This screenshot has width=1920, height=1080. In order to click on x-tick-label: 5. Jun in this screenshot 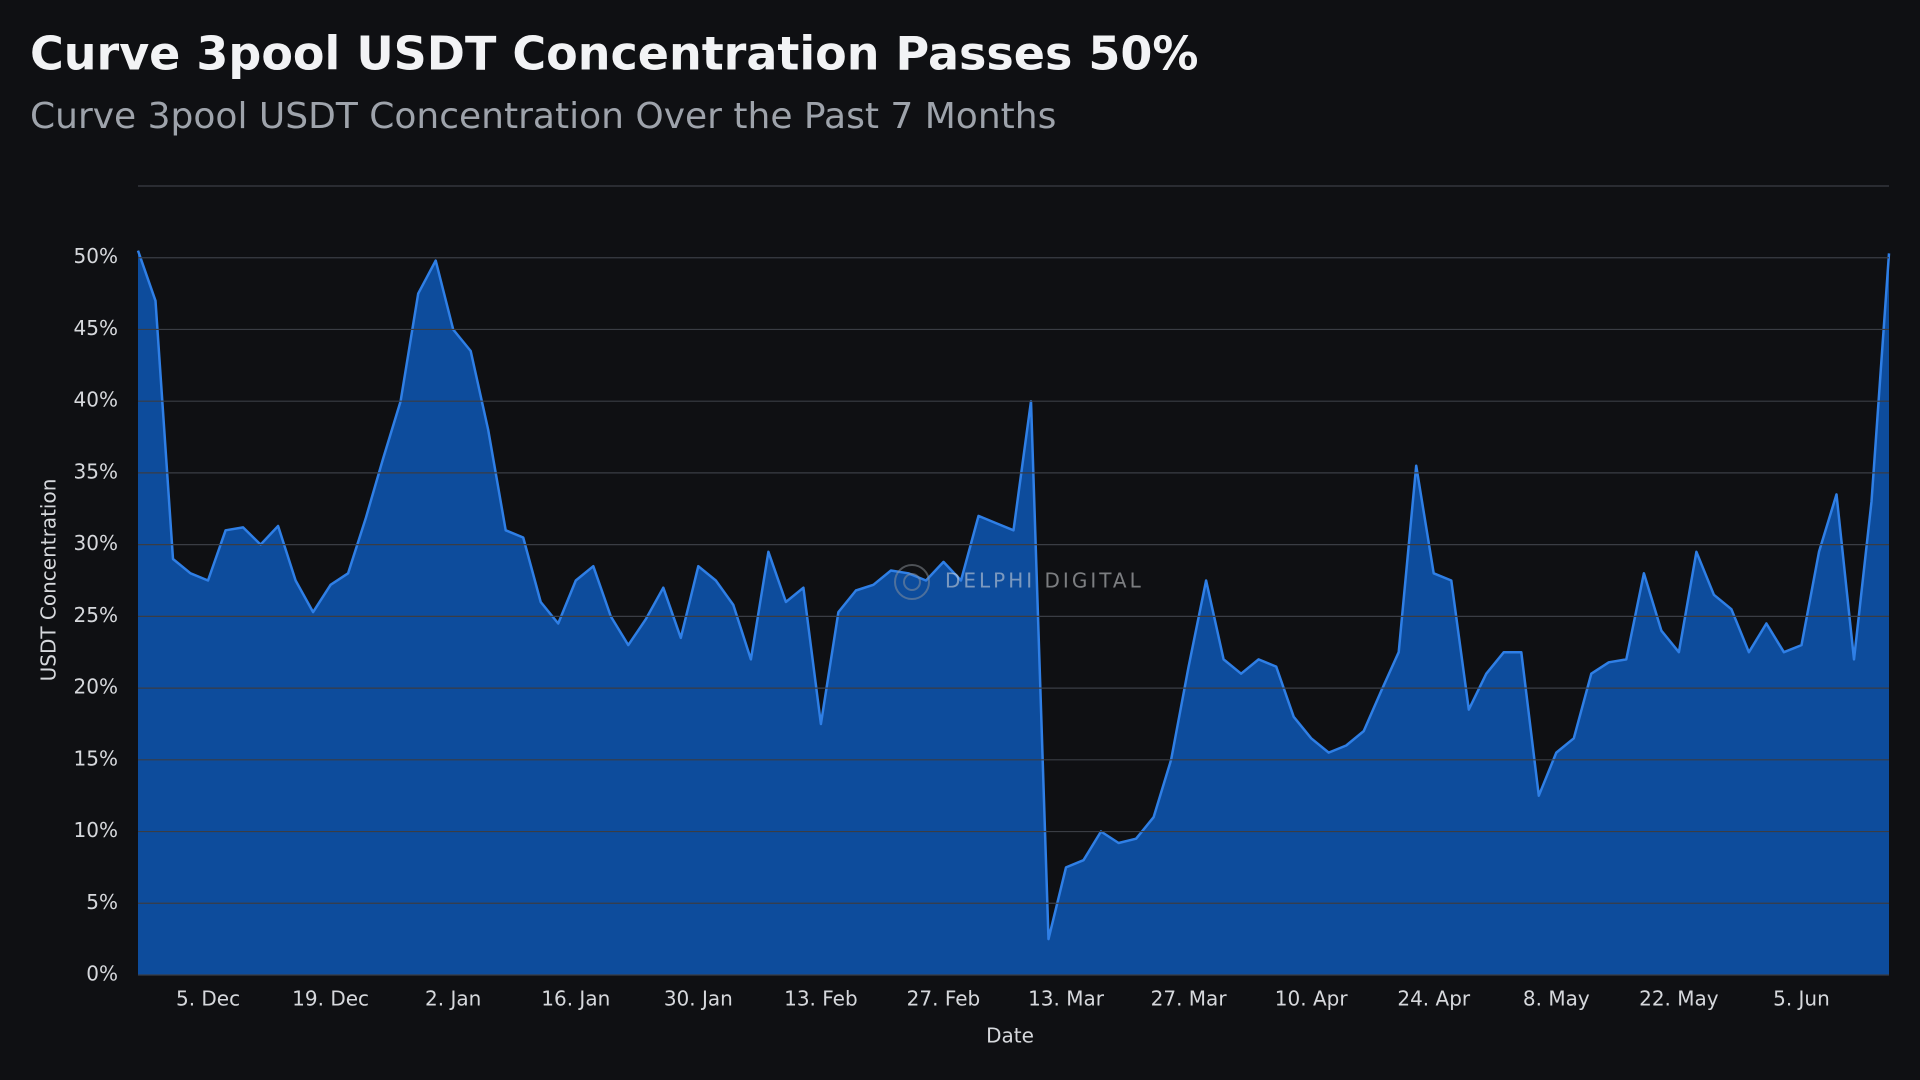, I will do `click(1801, 999)`.